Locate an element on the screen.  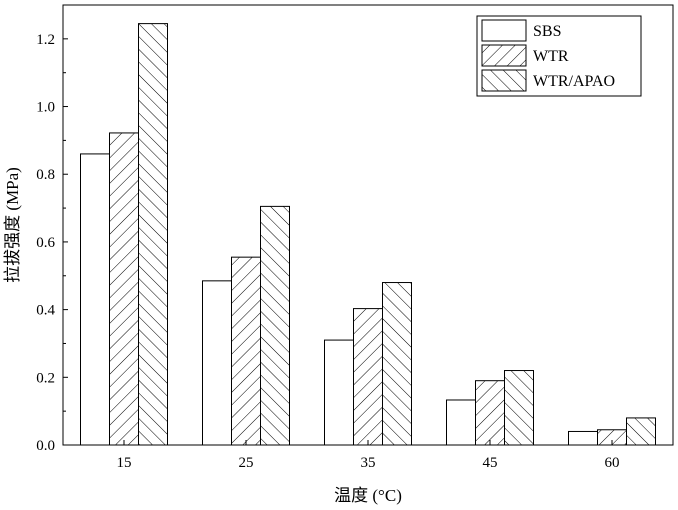
x-axis-ticks: 15 25 35 45 60 is located at coordinates (368, 455).